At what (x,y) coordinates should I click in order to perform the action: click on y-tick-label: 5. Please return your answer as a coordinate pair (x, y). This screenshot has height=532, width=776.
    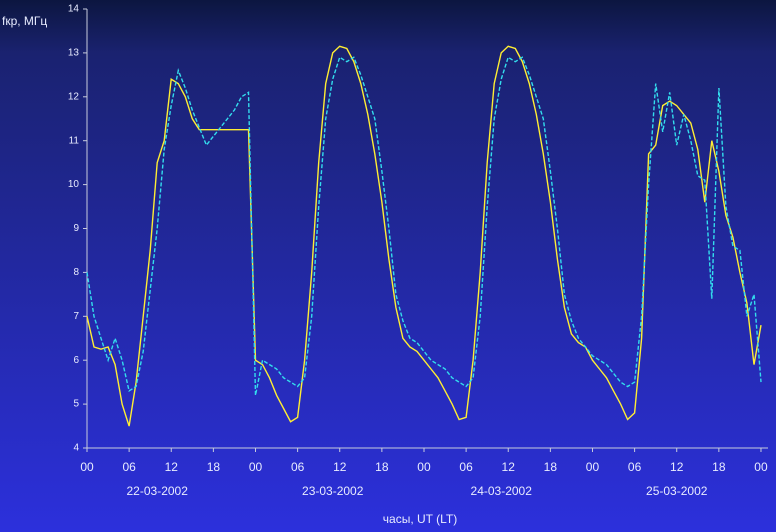
    Looking at the image, I should click on (76, 404).